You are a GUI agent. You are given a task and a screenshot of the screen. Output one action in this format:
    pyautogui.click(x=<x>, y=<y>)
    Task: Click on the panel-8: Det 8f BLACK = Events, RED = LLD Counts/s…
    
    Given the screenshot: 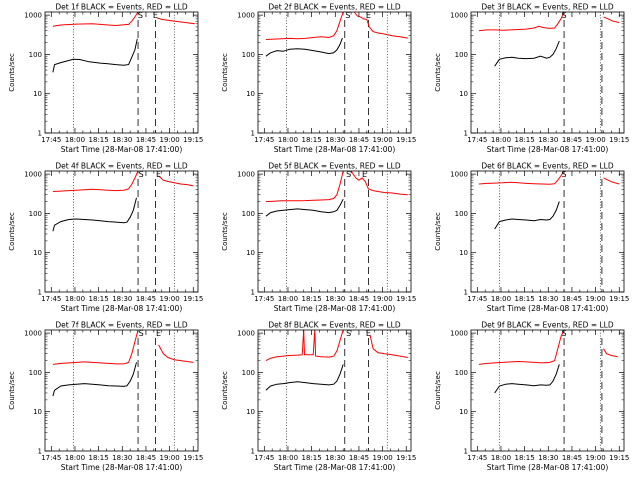 What is the action you would take?
    pyautogui.click(x=318, y=397)
    